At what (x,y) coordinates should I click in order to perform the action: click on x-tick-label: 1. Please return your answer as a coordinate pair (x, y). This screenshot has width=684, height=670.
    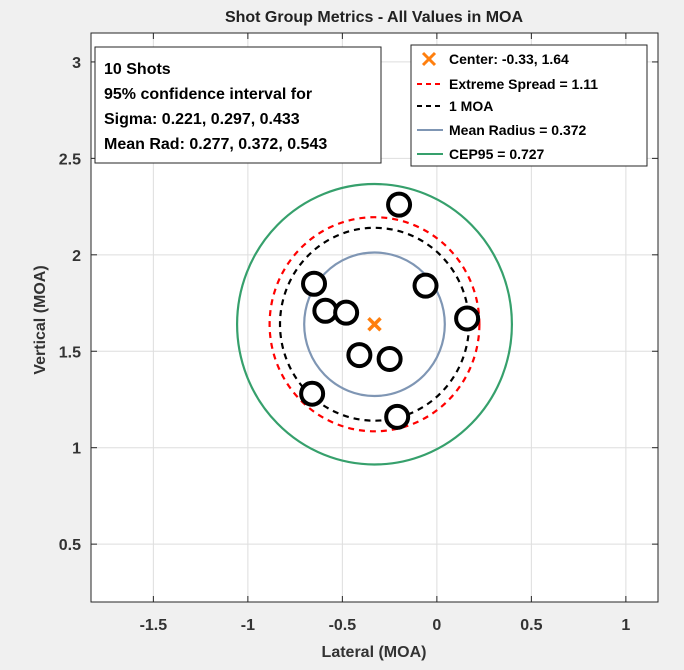
    Looking at the image, I should click on (625, 625).